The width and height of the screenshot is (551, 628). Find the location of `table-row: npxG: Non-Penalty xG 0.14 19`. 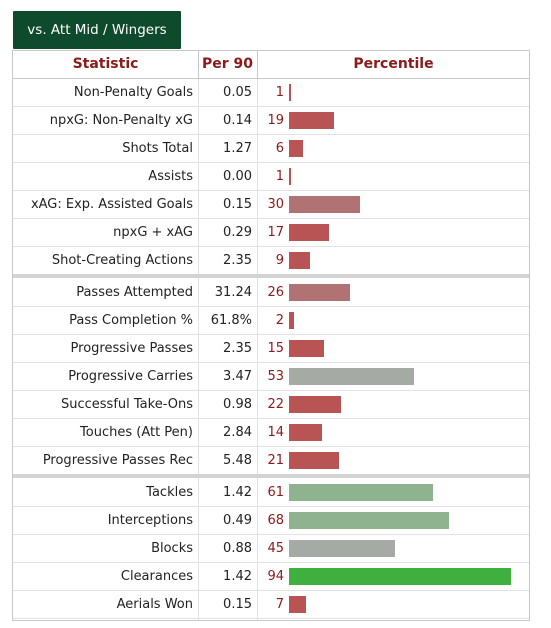

table-row: npxG: Non-Penalty xG 0.14 19 is located at coordinates (271, 121).